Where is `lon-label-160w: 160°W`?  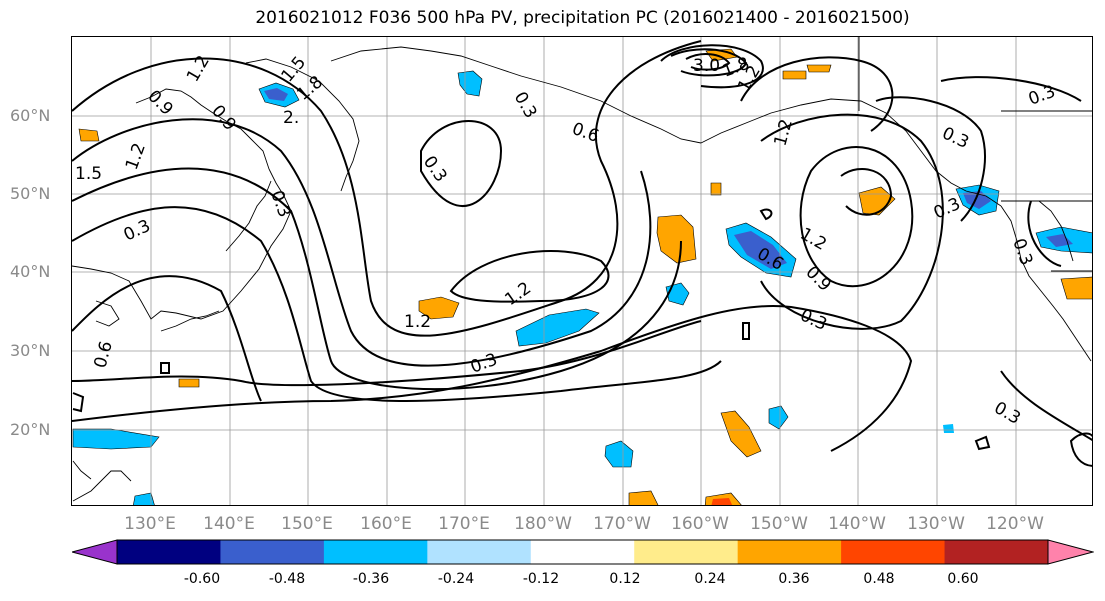
lon-label-160w: 160°W is located at coordinates (700, 524).